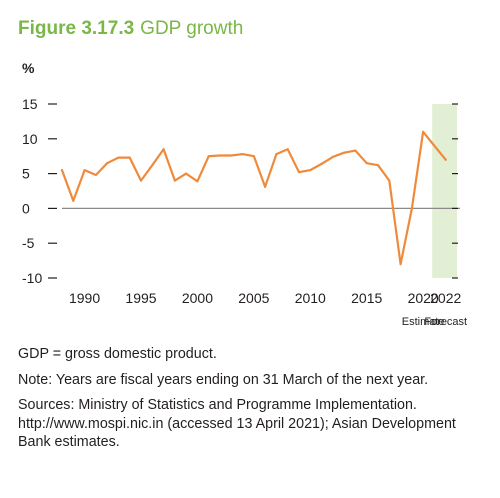 The image size is (500, 498). I want to click on x-tick-label: 2022, so click(445, 298).